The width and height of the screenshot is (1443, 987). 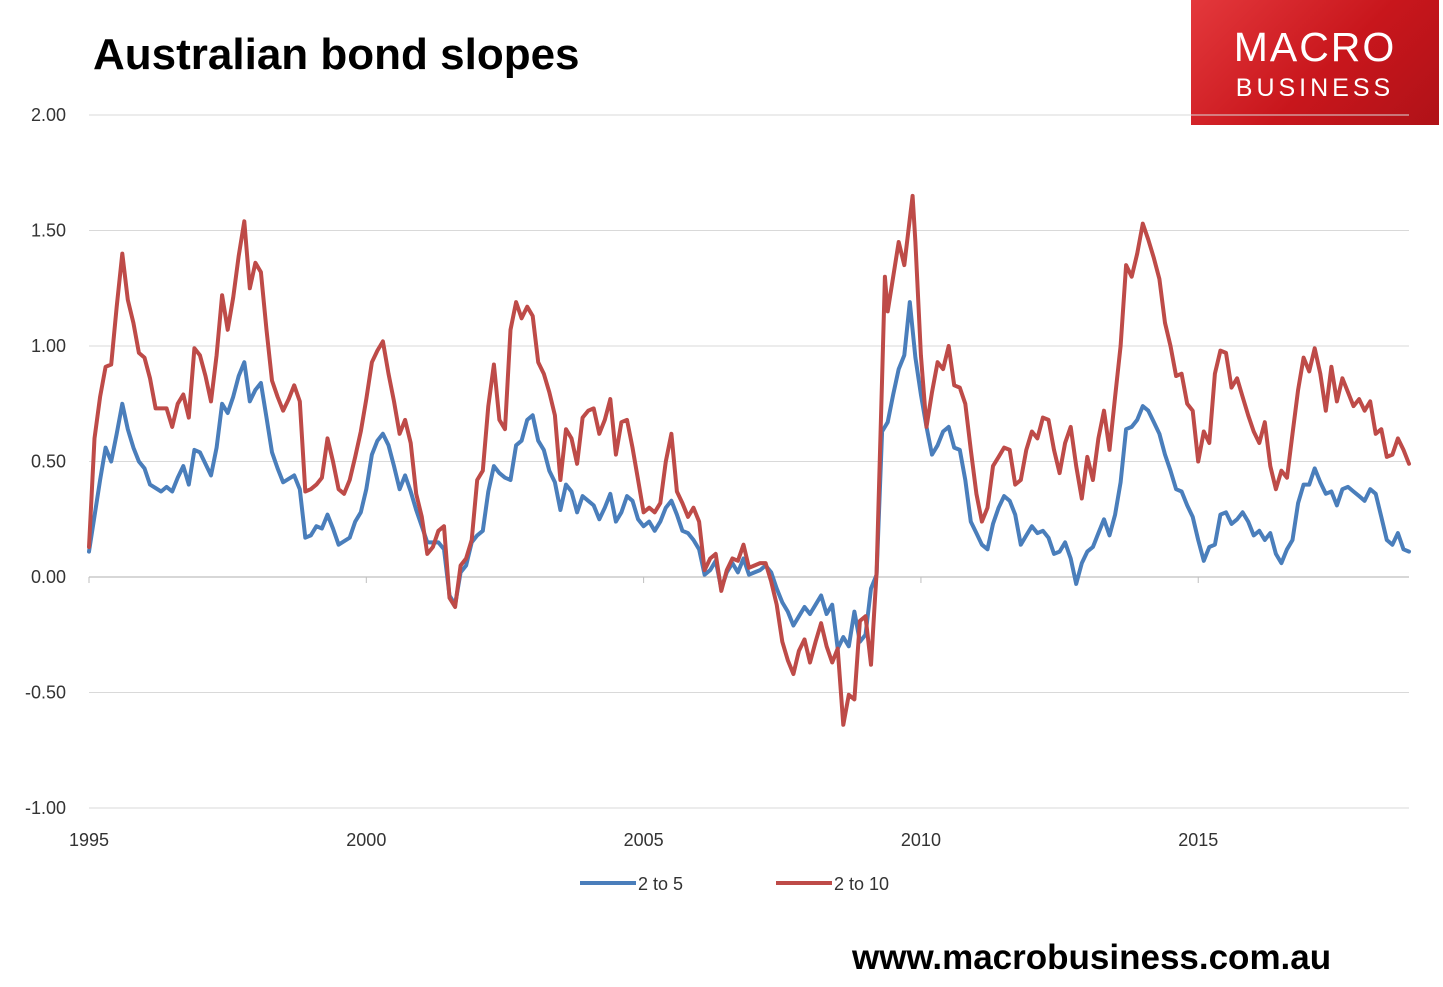 What do you see at coordinates (734, 884) in the screenshot?
I see `legend: 2 to 5 2 to 10` at bounding box center [734, 884].